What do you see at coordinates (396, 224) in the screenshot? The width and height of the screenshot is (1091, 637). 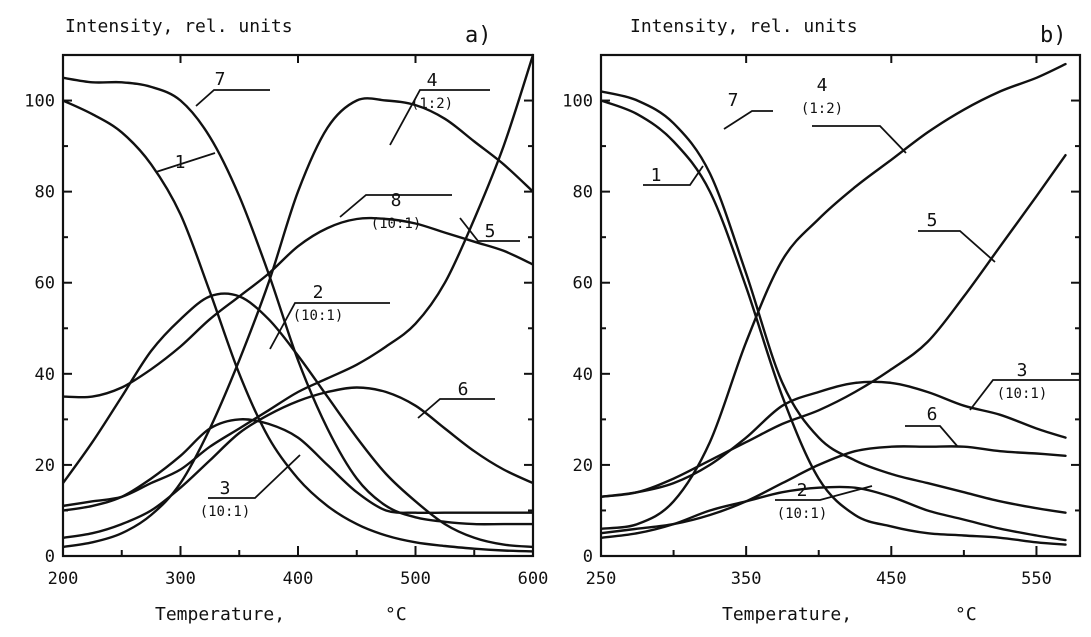 I see `series-ratio-8: (10:1)` at bounding box center [396, 224].